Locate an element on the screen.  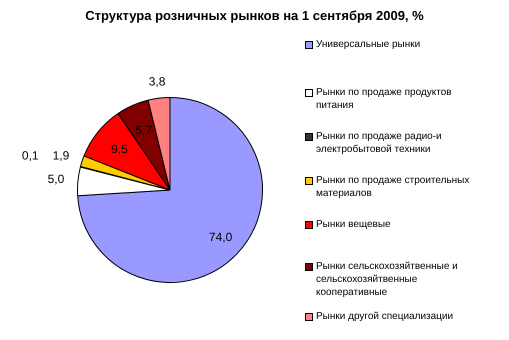
data-label: 5,7 is located at coordinates (143, 130).